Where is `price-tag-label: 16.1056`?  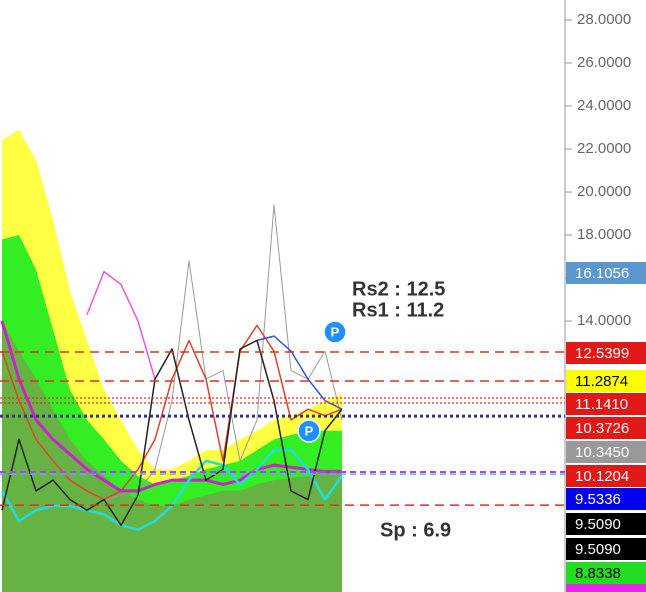
price-tag-label: 16.1056 is located at coordinates (602, 273).